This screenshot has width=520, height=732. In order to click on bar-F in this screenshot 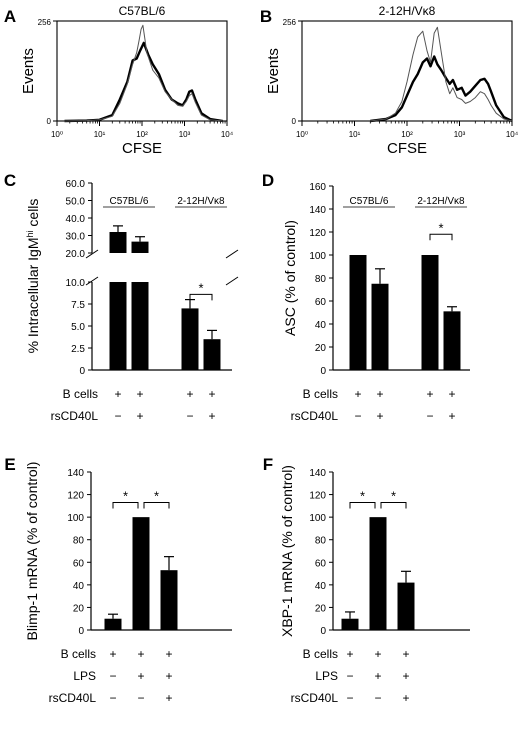, I will do `click(350, 624)`.